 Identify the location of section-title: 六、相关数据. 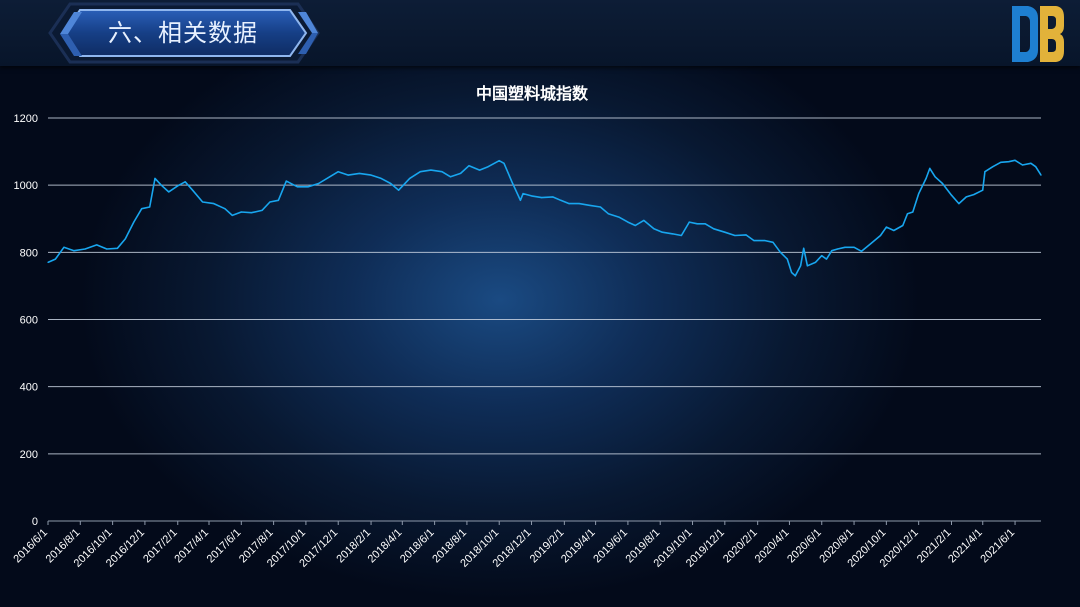
(183, 33).